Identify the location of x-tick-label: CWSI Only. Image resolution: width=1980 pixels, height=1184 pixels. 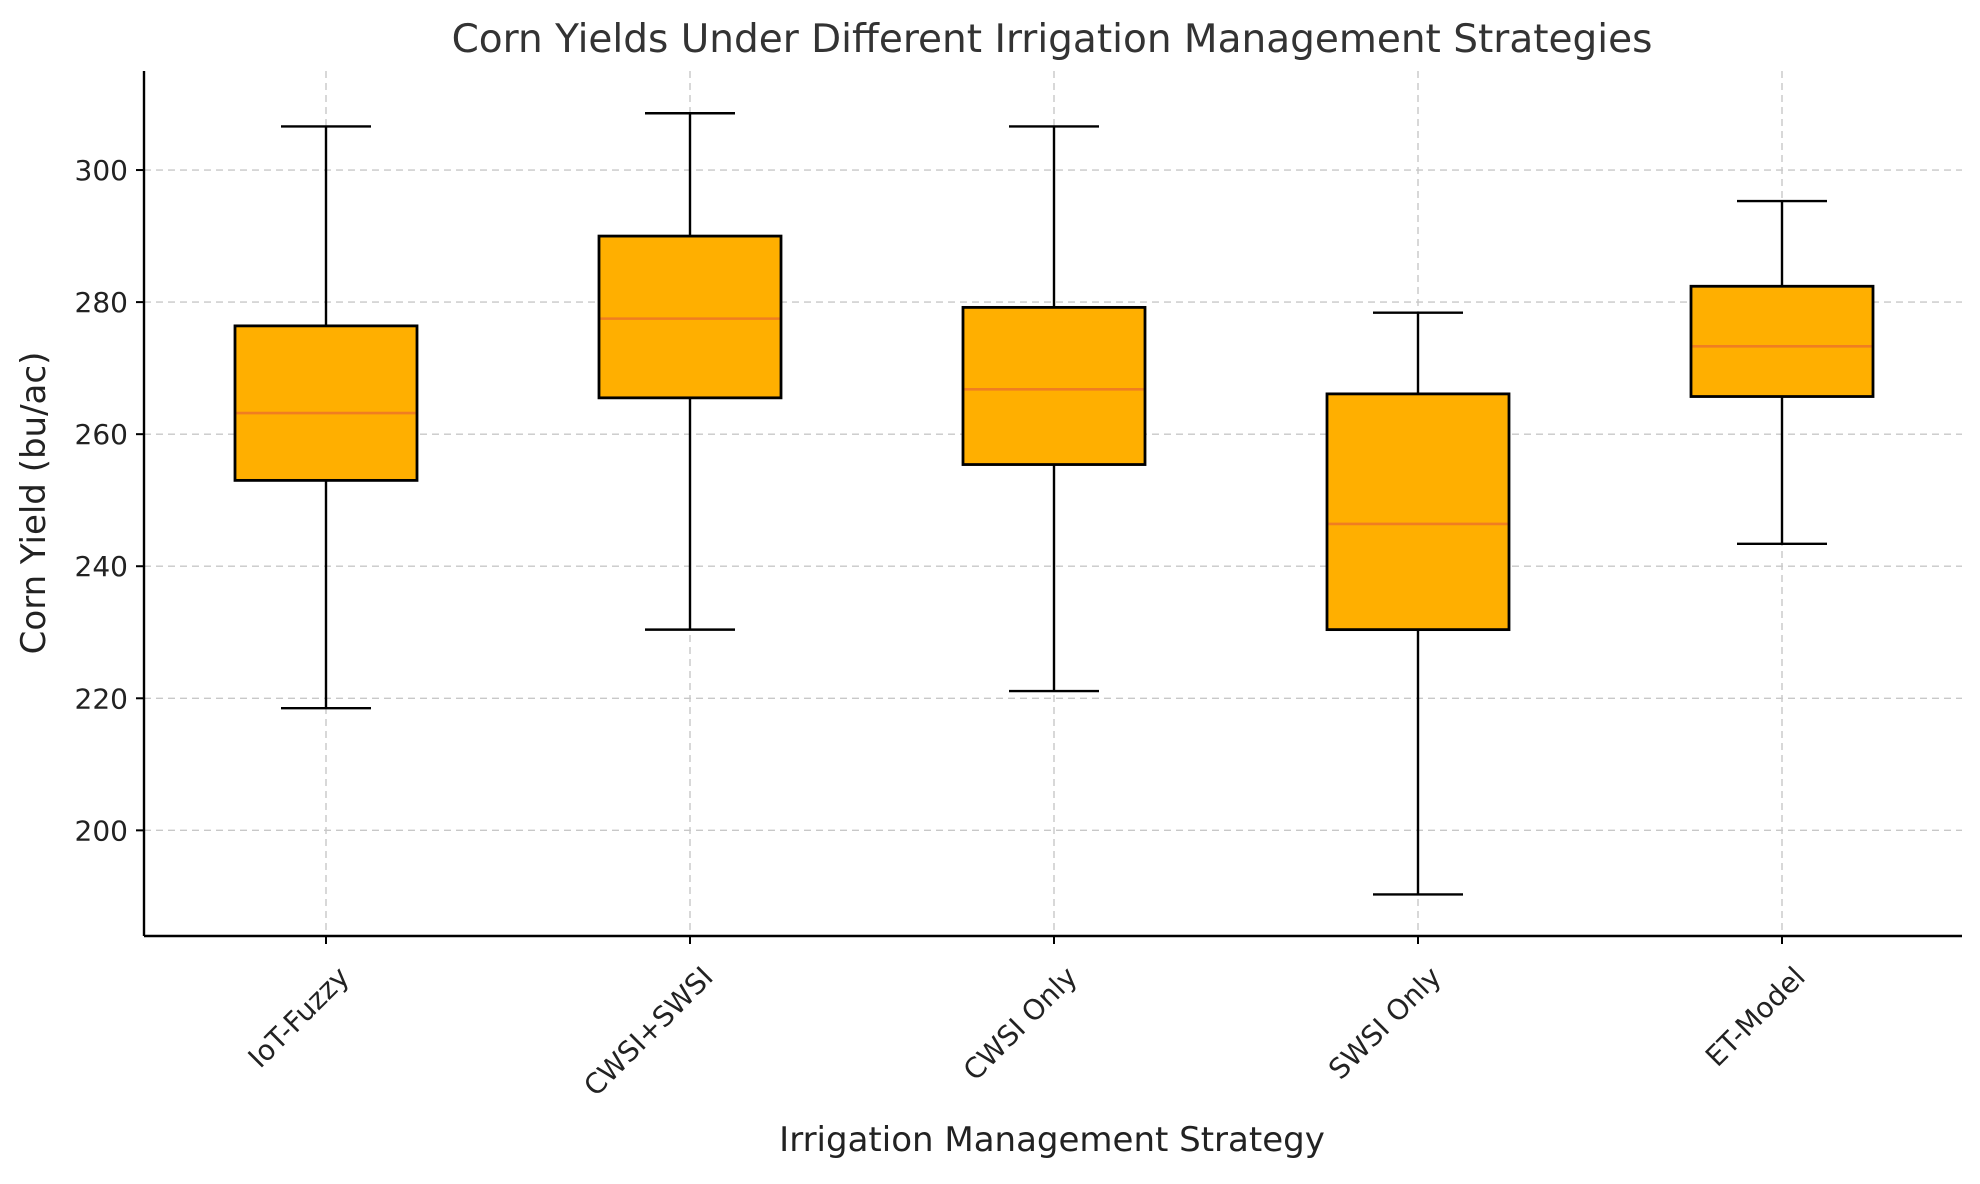
(1020, 1023).